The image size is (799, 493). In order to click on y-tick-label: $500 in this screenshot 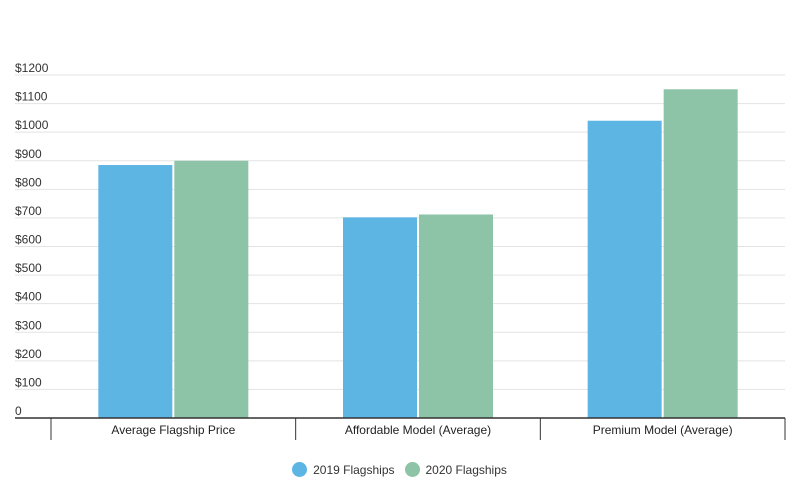, I will do `click(28, 268)`.